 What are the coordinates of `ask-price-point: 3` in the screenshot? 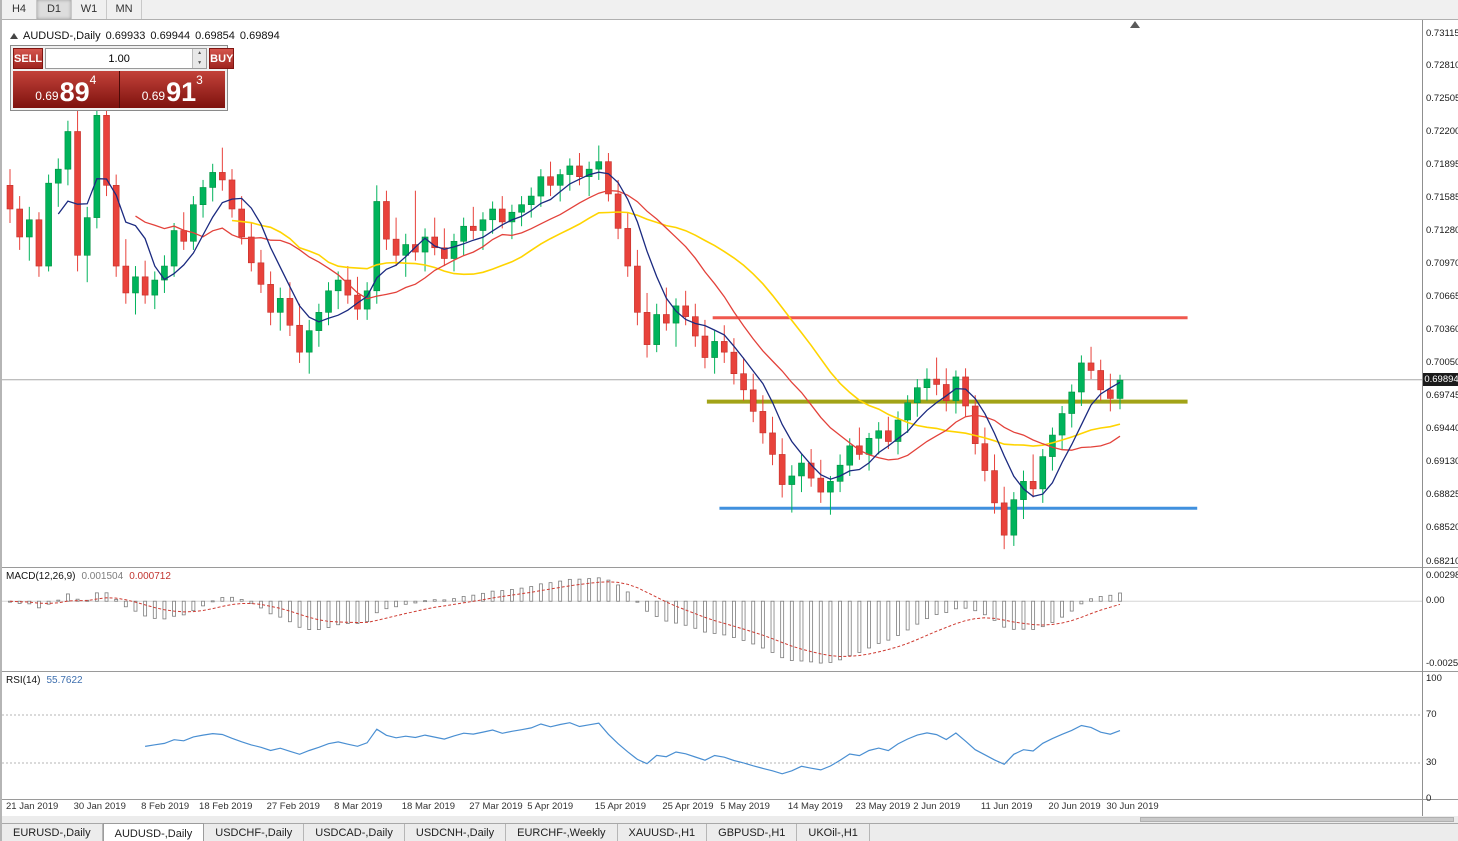 It's located at (199, 80).